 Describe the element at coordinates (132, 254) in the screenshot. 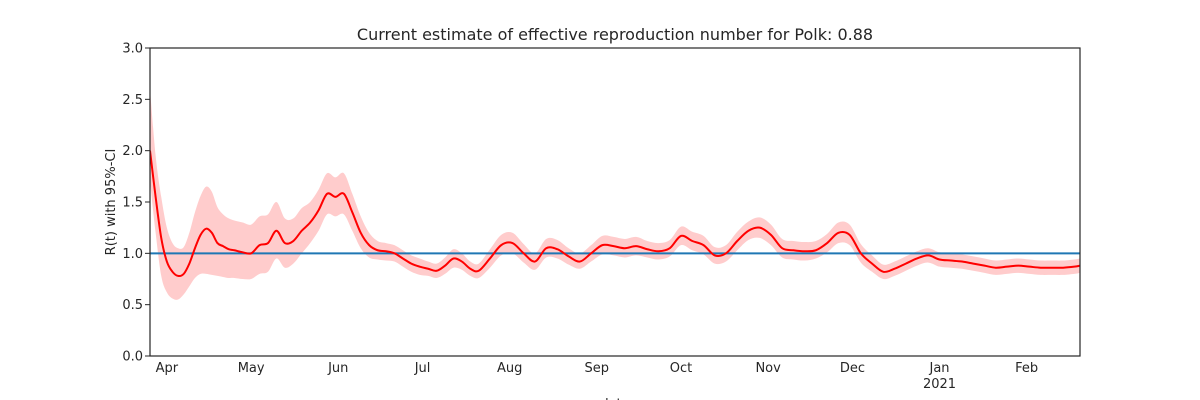

I see `y-tick-label: 1.0` at that location.